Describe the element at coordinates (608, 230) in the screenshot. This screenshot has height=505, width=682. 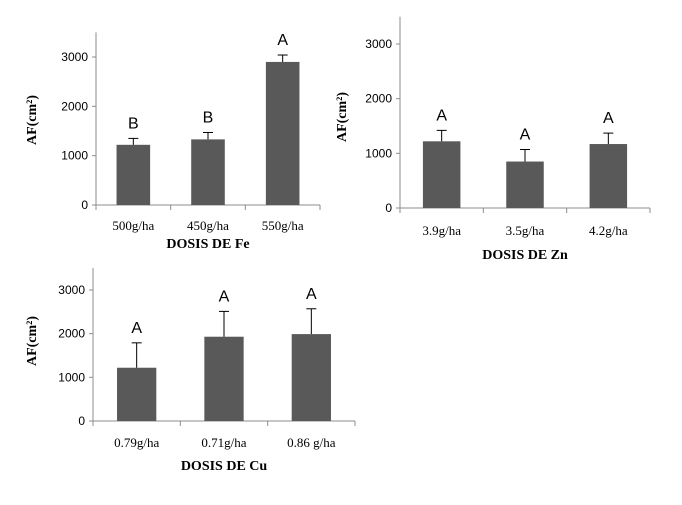
I see `x-tick-label: 4.2g/ha` at that location.